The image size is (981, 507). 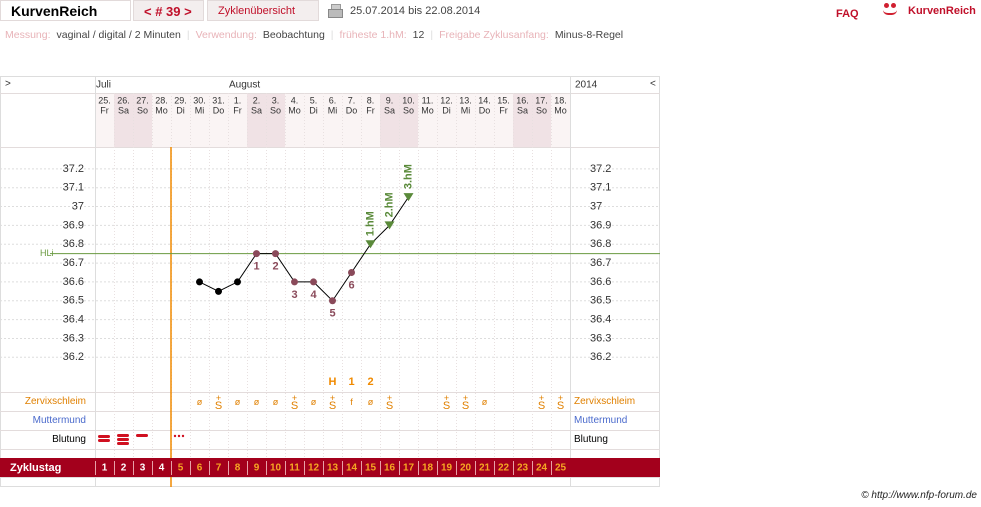 I want to click on cycle-nav: < # 39 >, so click(x=168, y=10).